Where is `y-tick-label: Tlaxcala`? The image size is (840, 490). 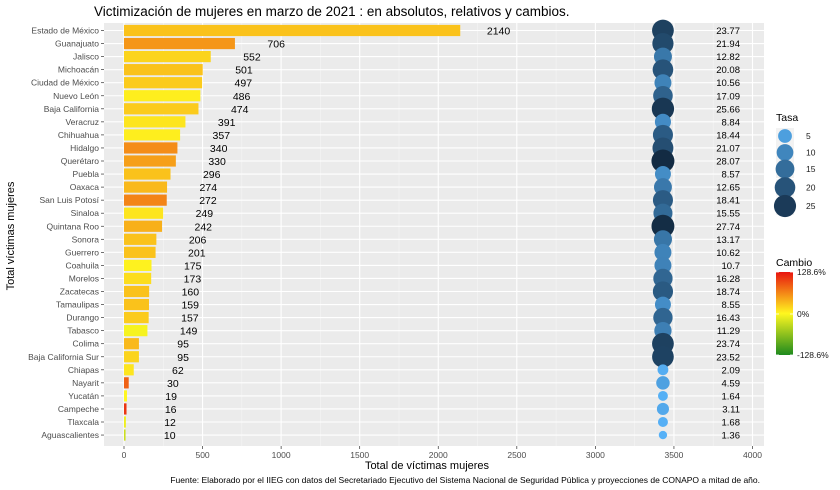 y-tick-label: Tlaxcala is located at coordinates (83, 422).